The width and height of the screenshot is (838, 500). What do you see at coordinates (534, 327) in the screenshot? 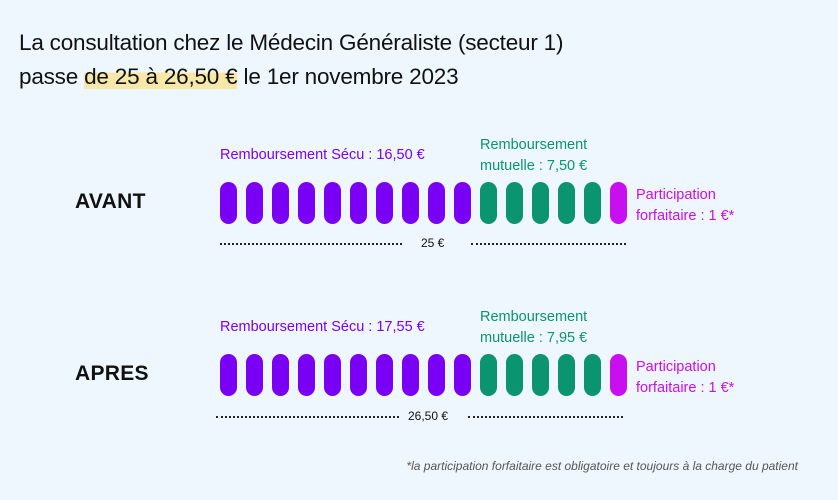
I see `mutuelle-label-apres: Remboursement mutuelle : 7,95 €` at bounding box center [534, 327].